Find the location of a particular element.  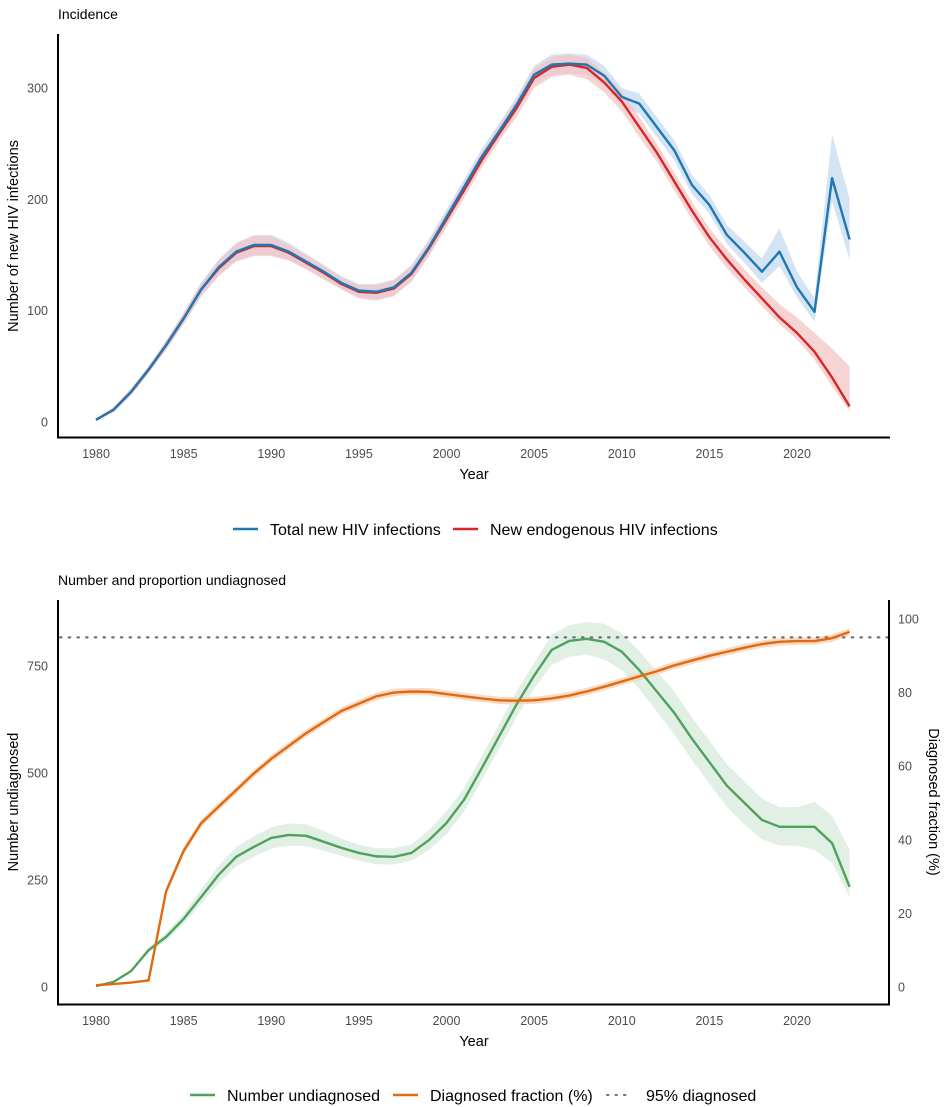

incidence-x-ticks: 1980 1985 1990 1995 2000 2005 2010 2015 2020 is located at coordinates (446, 454).